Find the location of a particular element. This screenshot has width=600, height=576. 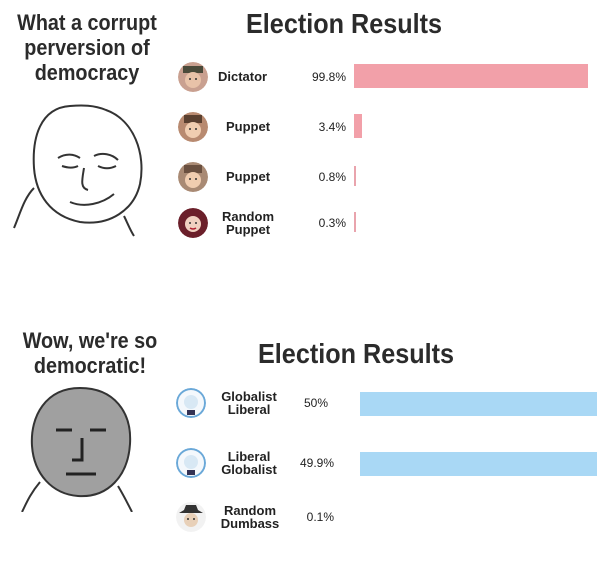

candidate-name: Random Dumbass is located at coordinates (250, 517).